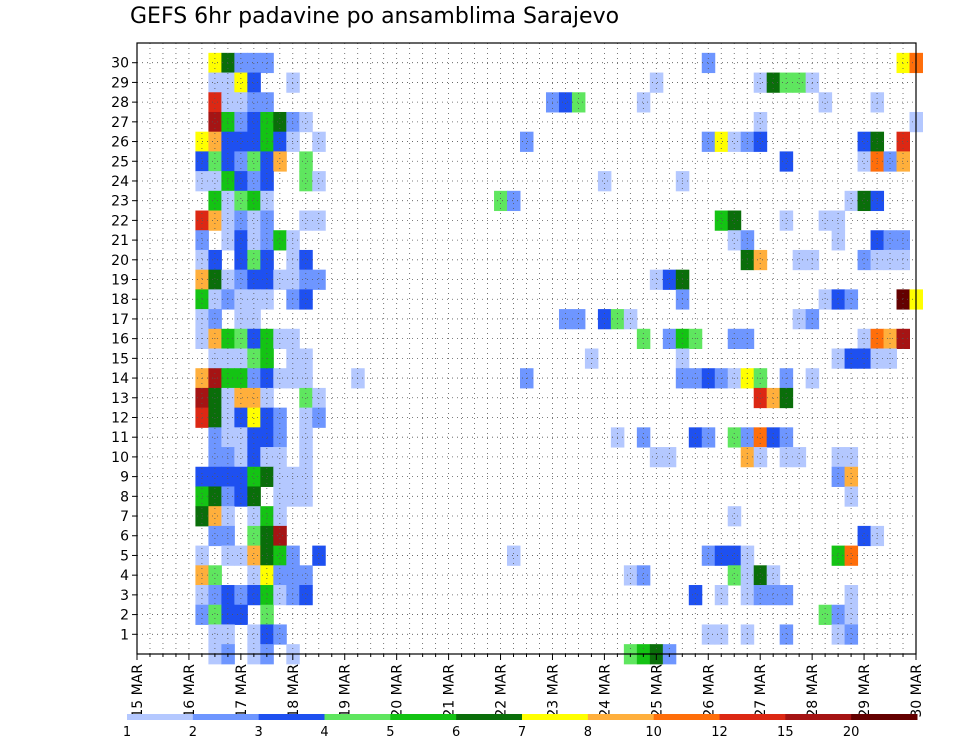 This screenshot has width=960, height=742. Describe the element at coordinates (588, 732) in the screenshot. I see `colorbar-label: 8` at that location.